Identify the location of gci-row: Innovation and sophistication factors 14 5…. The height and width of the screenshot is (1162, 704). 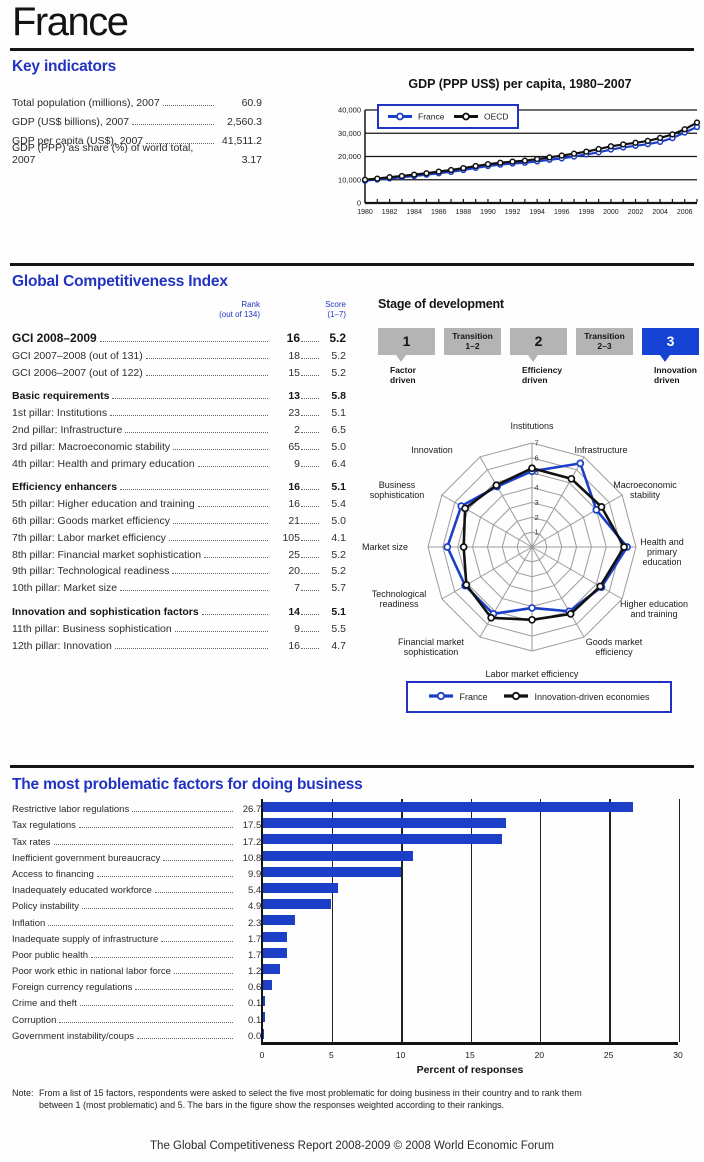
(179, 609).